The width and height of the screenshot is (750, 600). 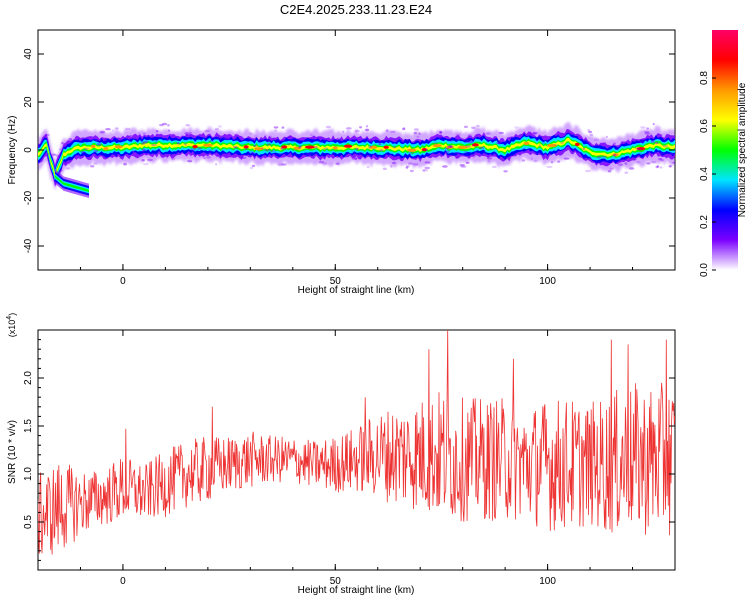 What do you see at coordinates (28, 522) in the screenshot?
I see `snr-y-tick-label: 0.5` at bounding box center [28, 522].